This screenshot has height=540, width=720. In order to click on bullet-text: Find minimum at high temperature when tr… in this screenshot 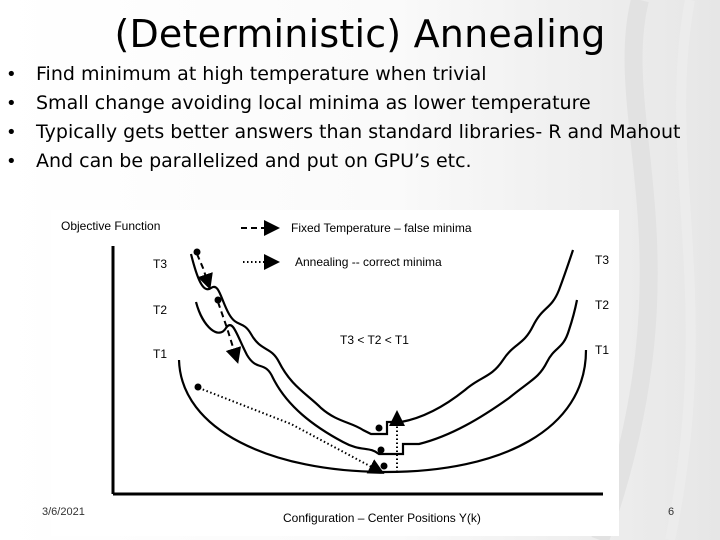, I will do `click(261, 74)`.